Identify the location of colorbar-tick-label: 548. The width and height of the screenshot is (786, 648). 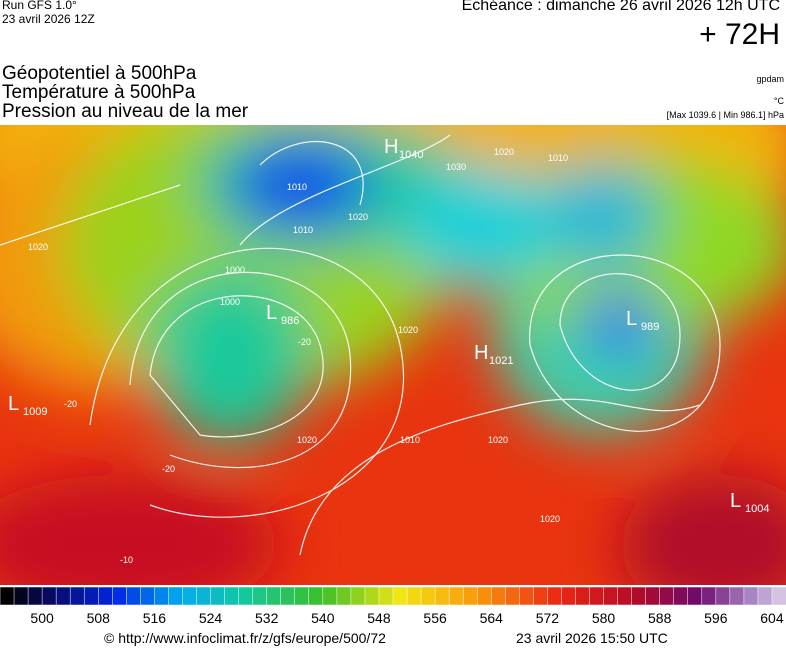
(379, 618).